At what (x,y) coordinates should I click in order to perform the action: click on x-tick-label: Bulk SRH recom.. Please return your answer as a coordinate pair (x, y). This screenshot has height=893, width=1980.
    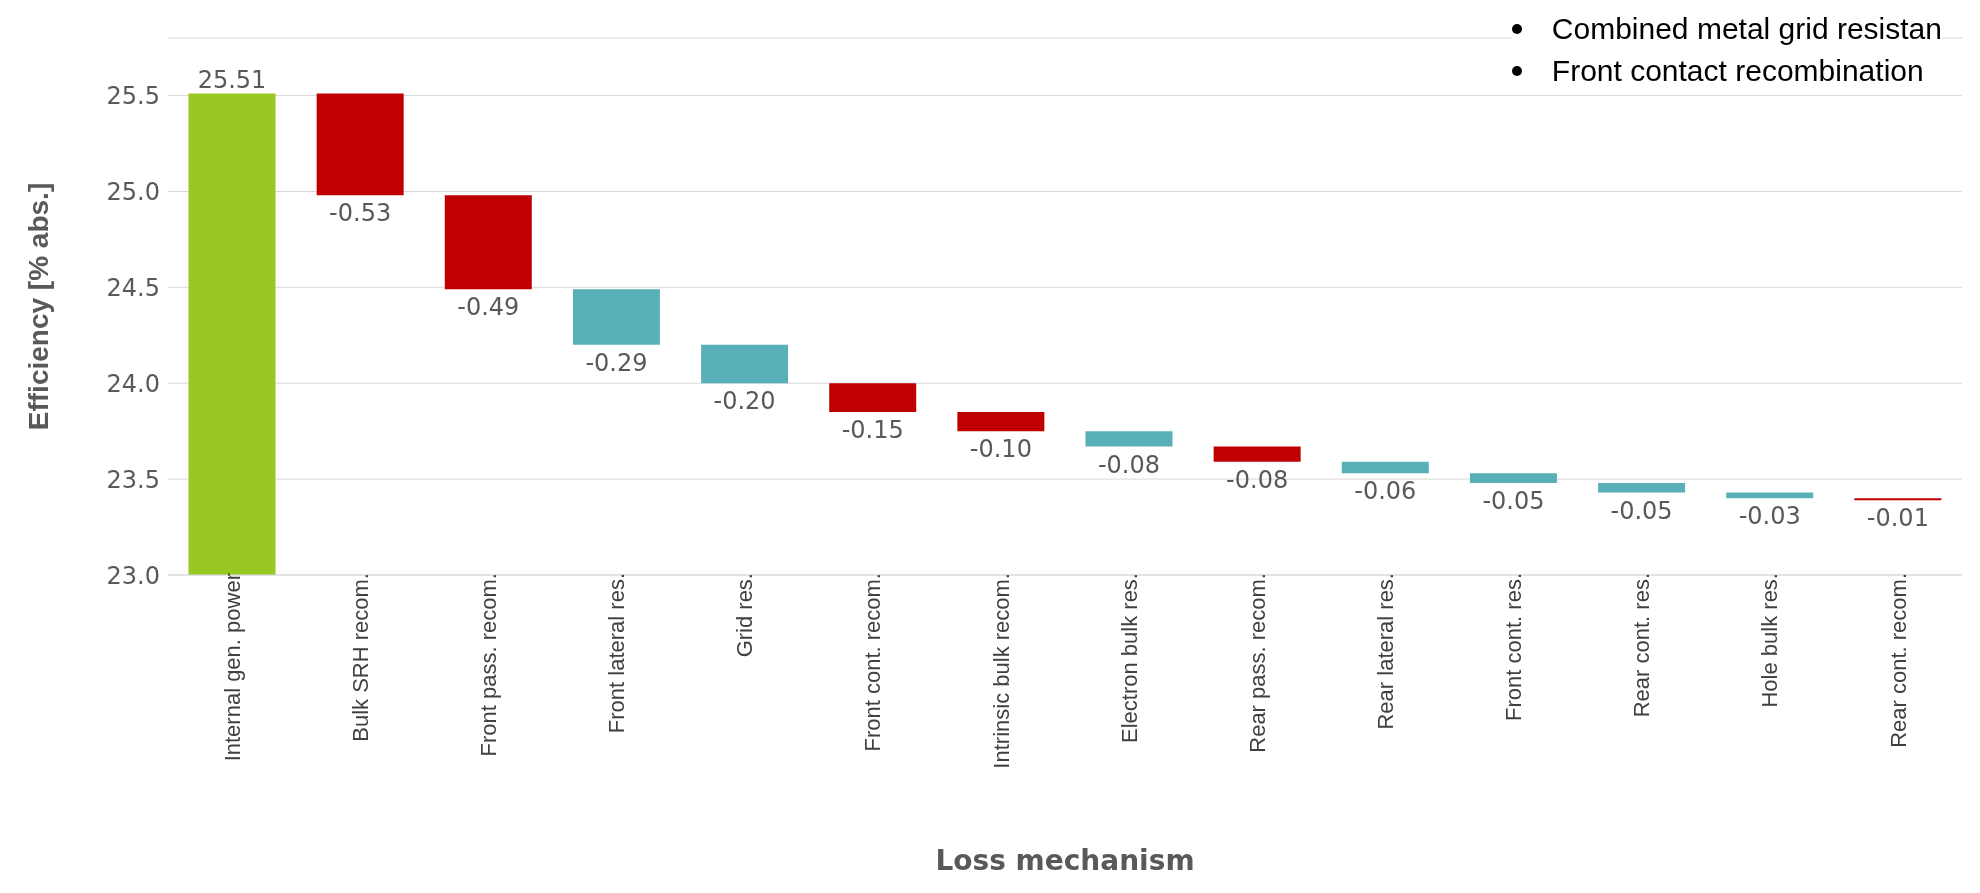
    Looking at the image, I should click on (360, 657).